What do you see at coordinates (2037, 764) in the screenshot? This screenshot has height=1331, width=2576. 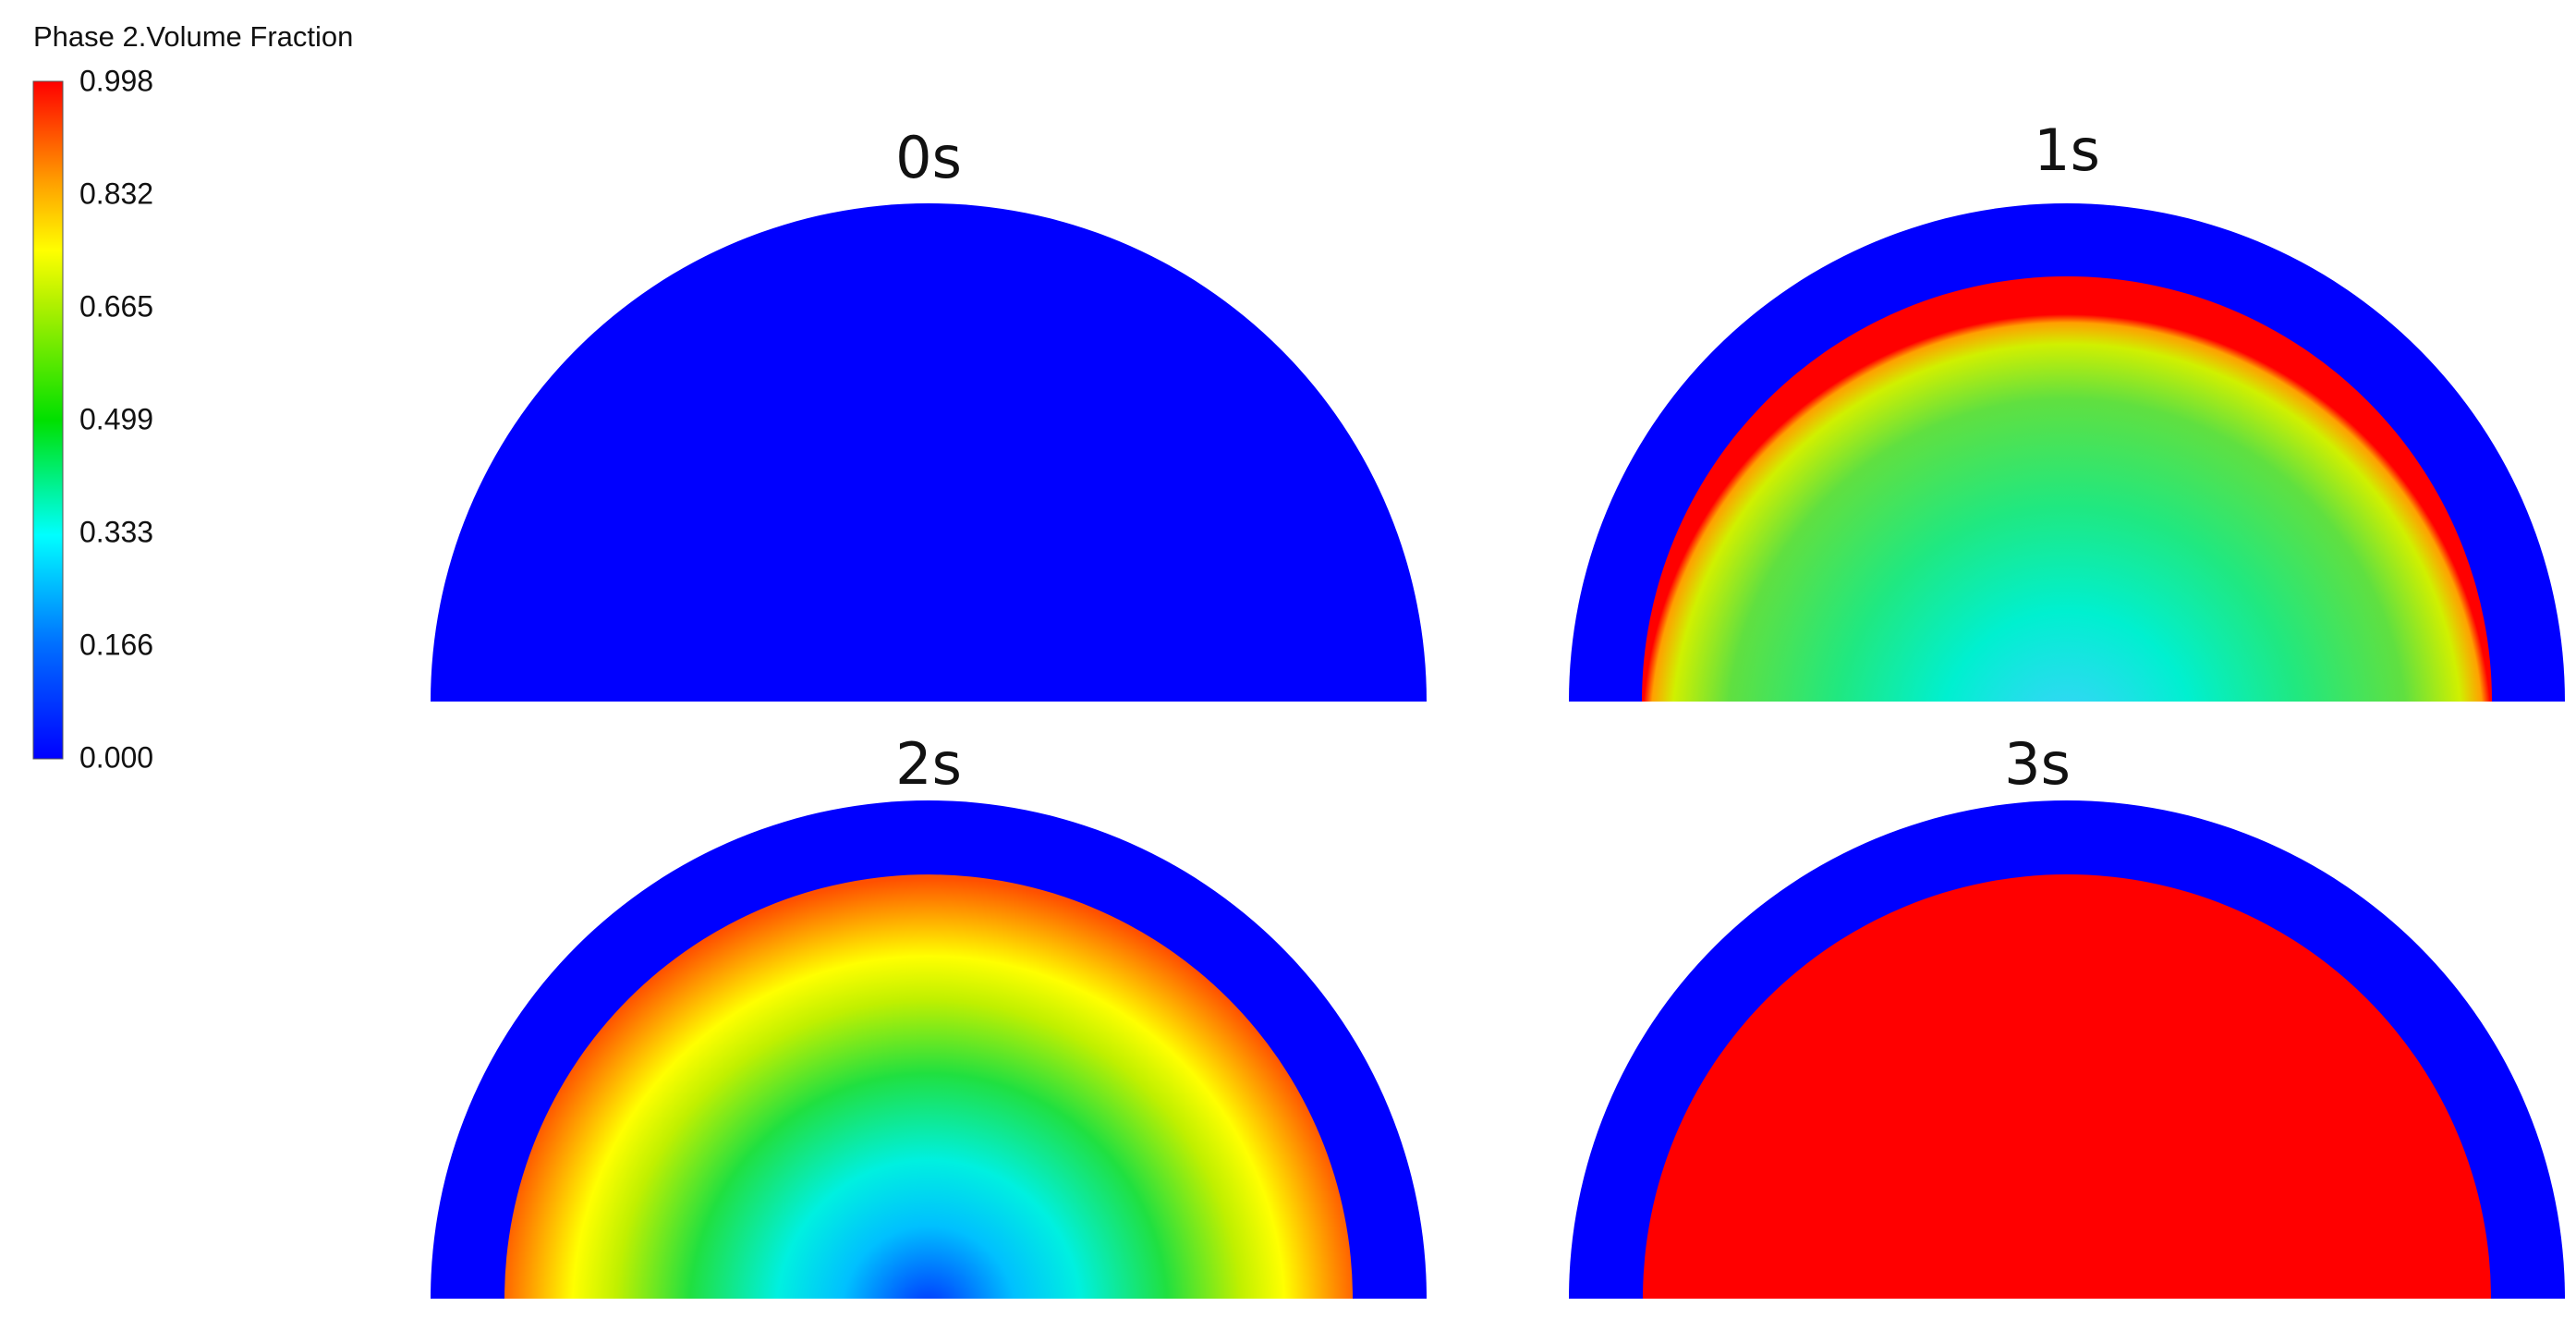 I see `panel-label: 3s` at bounding box center [2037, 764].